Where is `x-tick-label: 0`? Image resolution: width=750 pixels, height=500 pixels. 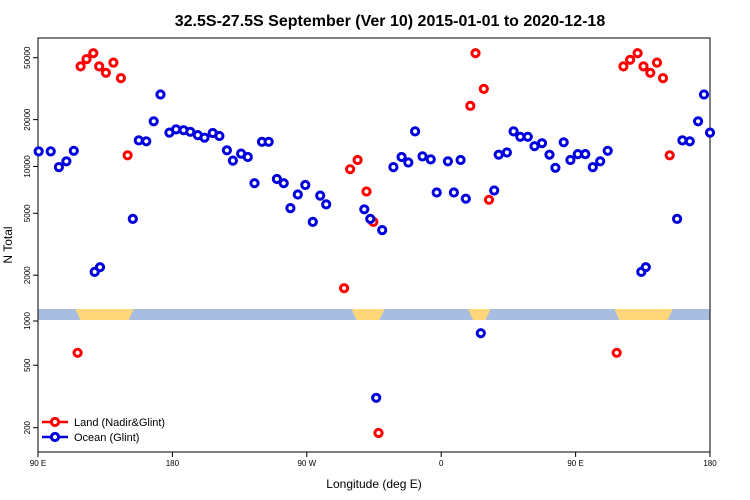
x-tick-label: 0 is located at coordinates (441, 463).